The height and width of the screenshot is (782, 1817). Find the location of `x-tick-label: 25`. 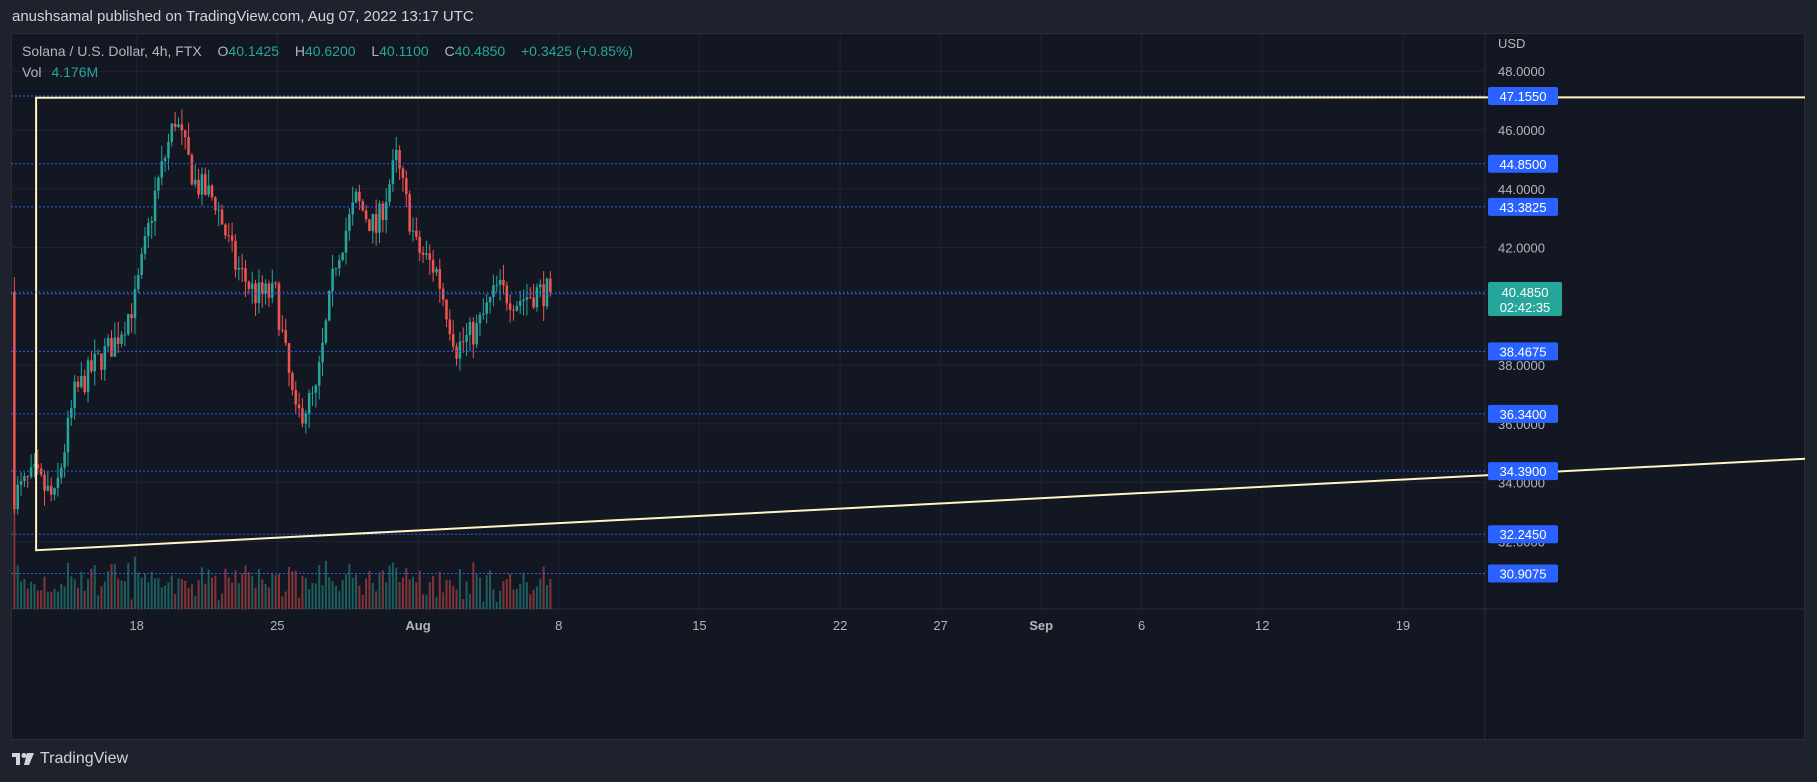

x-tick-label: 25 is located at coordinates (277, 625).